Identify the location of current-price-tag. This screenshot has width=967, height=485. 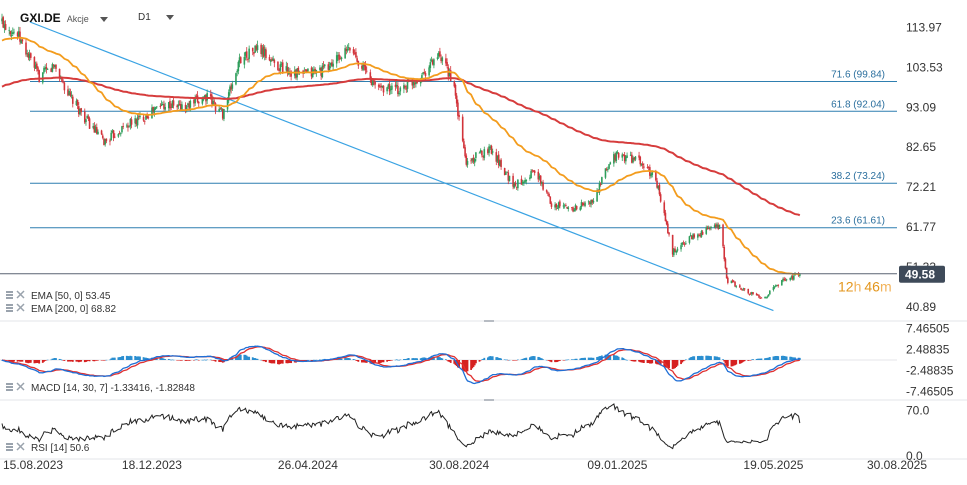
(922, 274).